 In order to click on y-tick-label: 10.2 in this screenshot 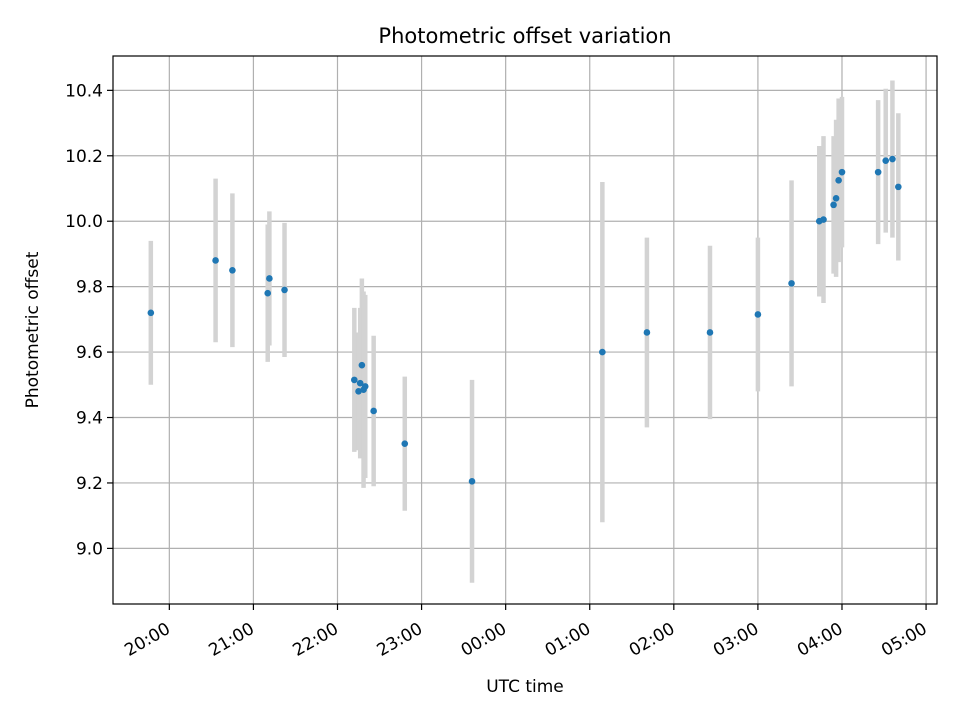, I will do `click(84, 157)`.